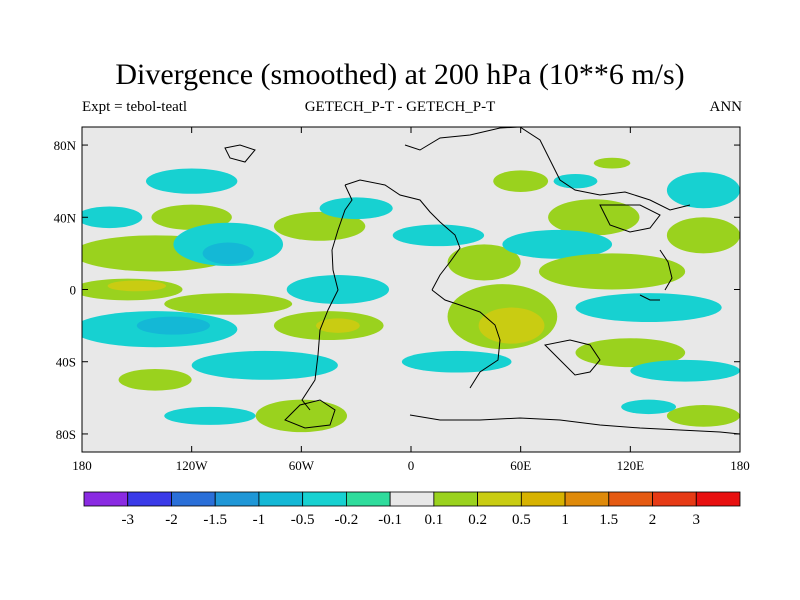  What do you see at coordinates (127, 520) in the screenshot?
I see `colorbar-label: -3` at bounding box center [127, 520].